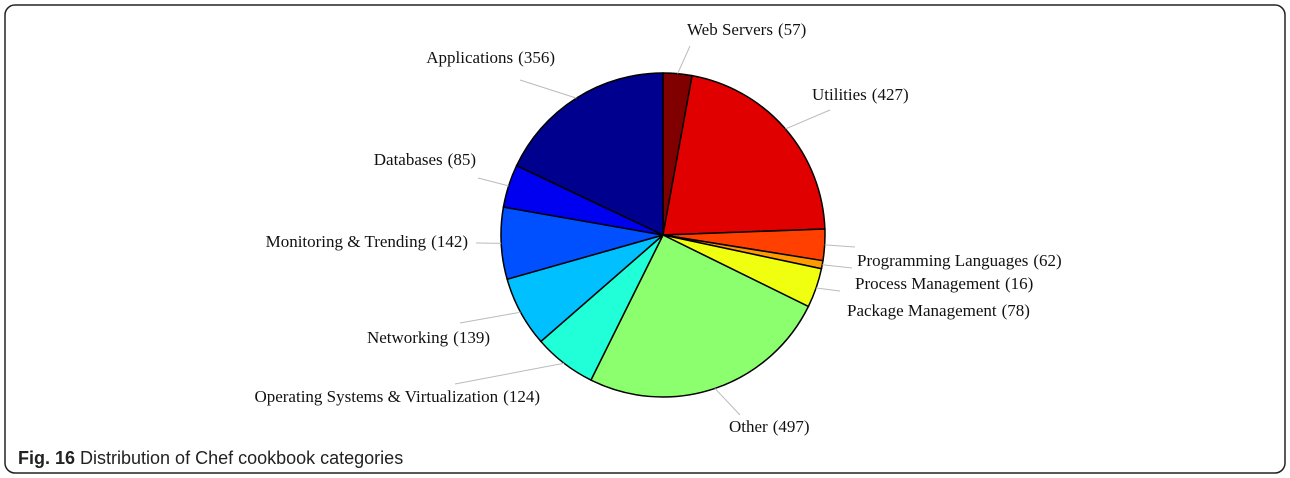  Describe the element at coordinates (791, 426) in the screenshot. I see `value-label: (497)` at that location.